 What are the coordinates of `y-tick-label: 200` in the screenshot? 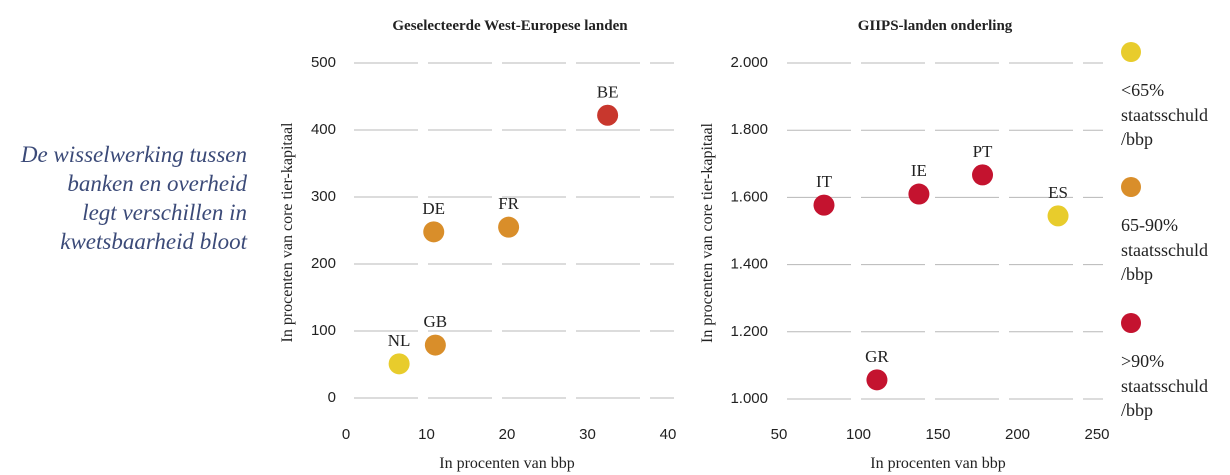 It's located at (323, 263).